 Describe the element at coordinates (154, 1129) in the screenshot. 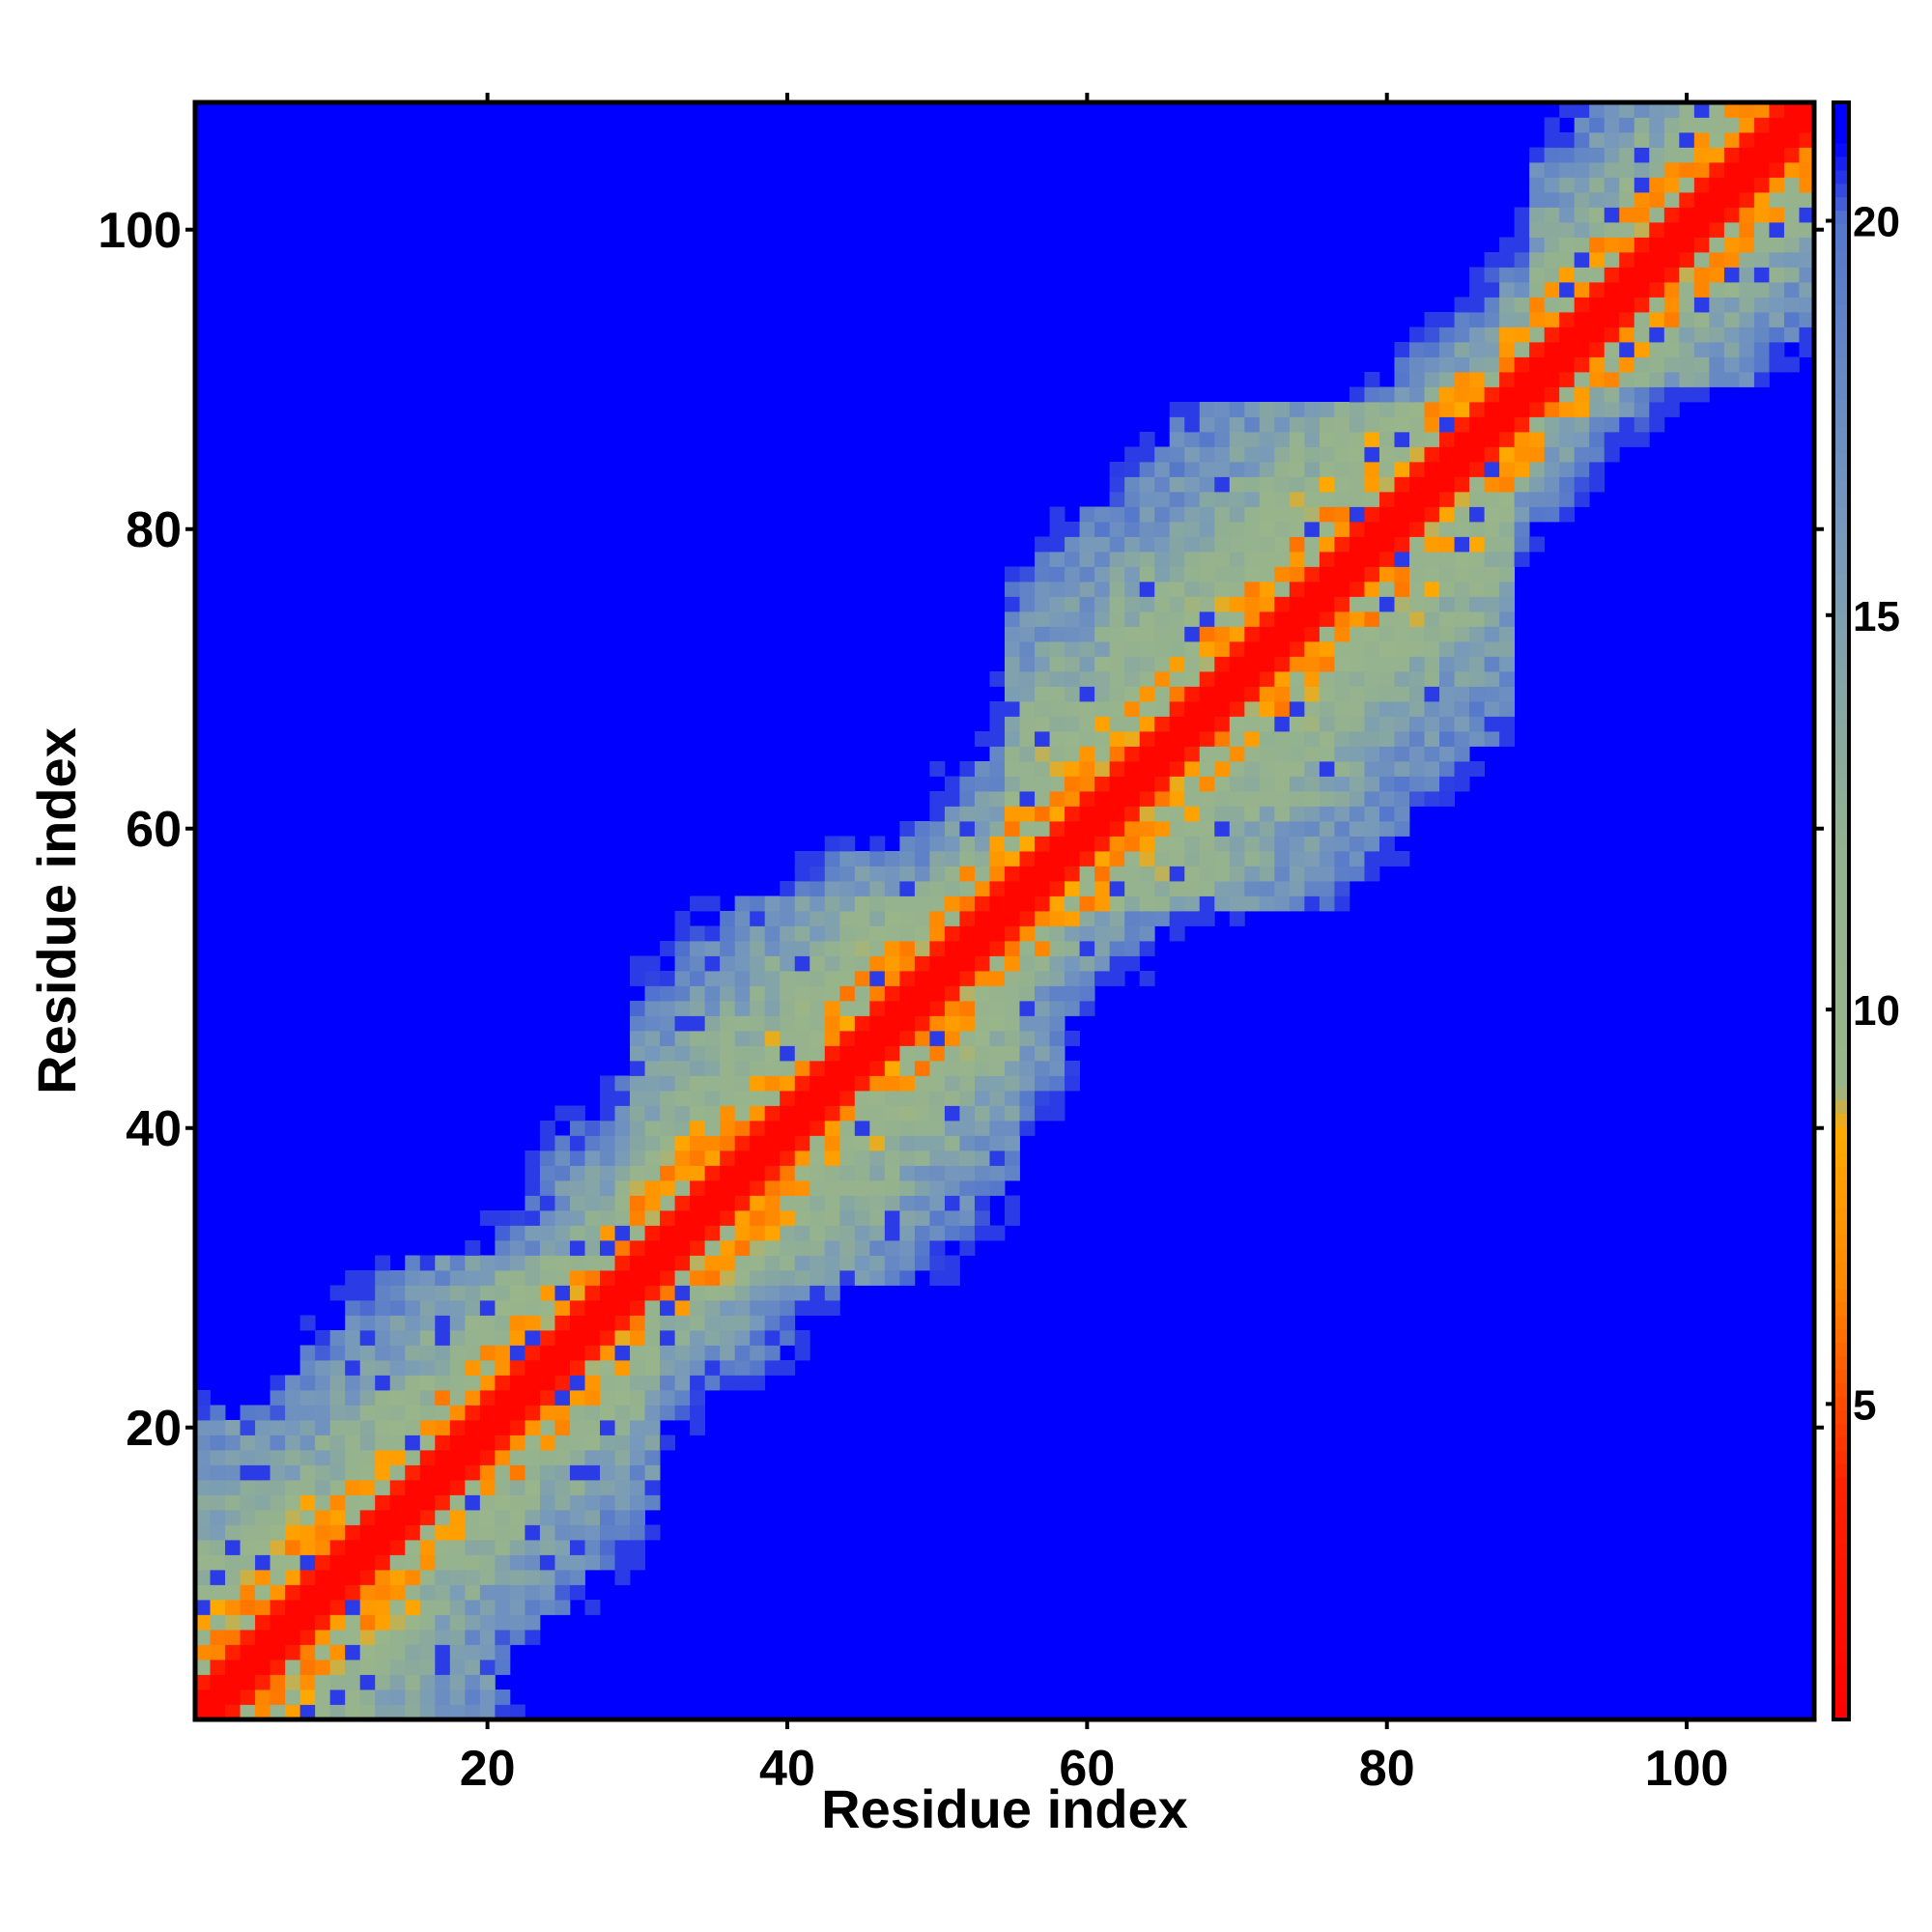

I see `y-tick-label: 40` at that location.